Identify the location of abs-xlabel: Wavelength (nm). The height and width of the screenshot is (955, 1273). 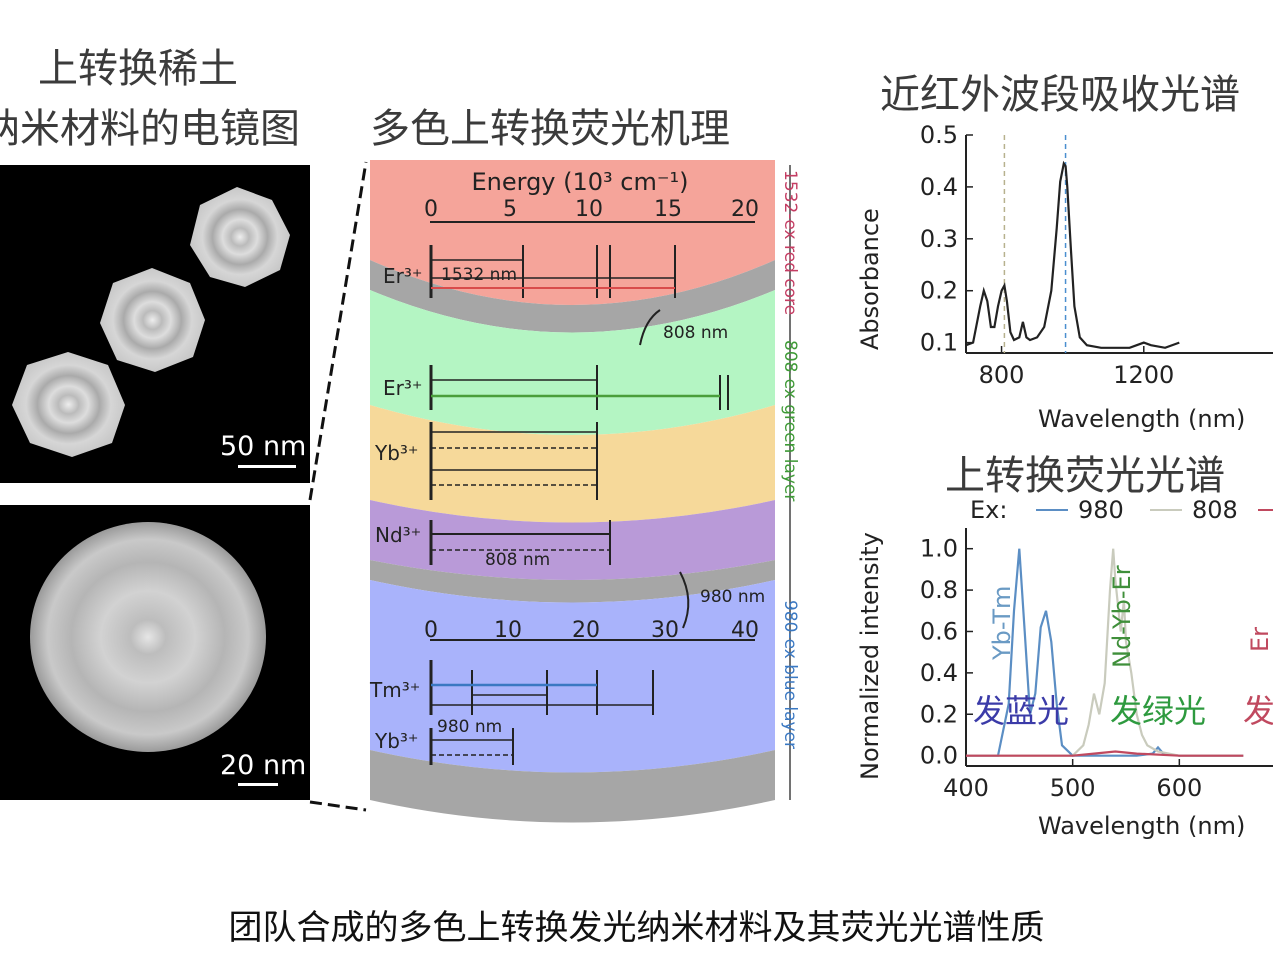
(1141, 419).